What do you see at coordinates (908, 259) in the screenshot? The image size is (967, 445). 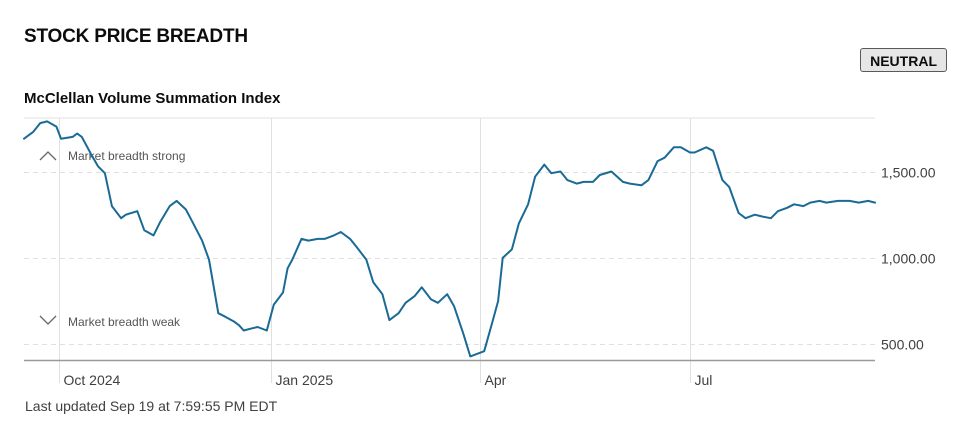 I see `y-tick-label: 1,000.00` at bounding box center [908, 259].